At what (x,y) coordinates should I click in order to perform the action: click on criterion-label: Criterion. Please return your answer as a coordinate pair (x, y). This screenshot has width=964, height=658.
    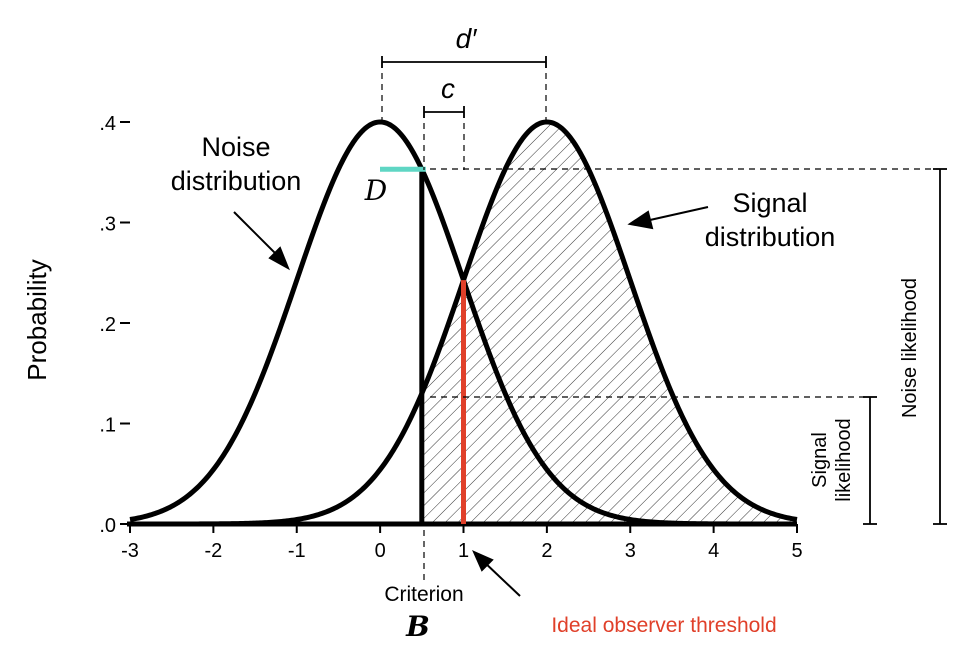
    Looking at the image, I should click on (423, 594).